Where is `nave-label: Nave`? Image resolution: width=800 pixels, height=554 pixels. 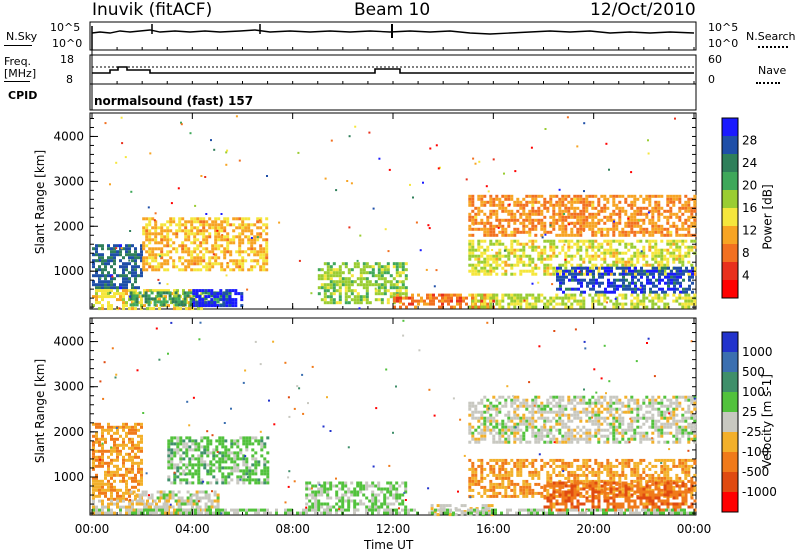
nave-label: Nave is located at coordinates (772, 70).